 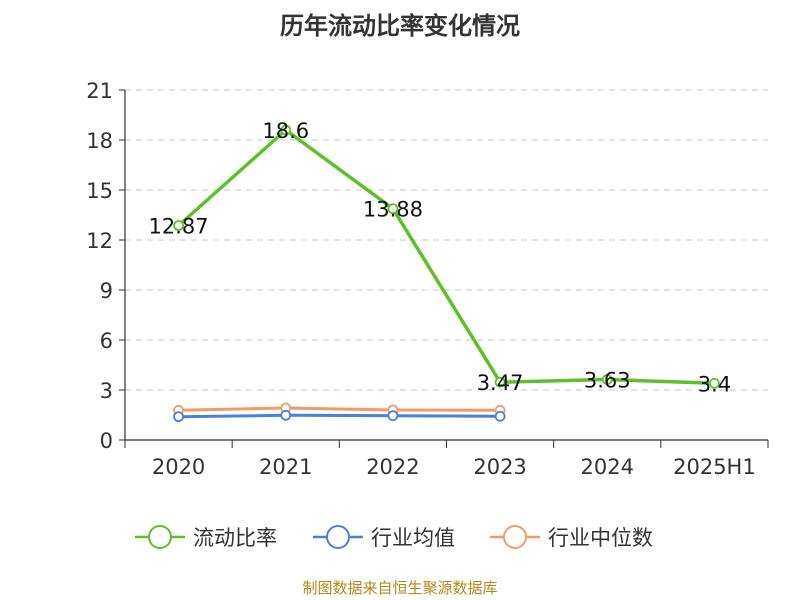 I want to click on data-label: 3.4, so click(x=714, y=384).